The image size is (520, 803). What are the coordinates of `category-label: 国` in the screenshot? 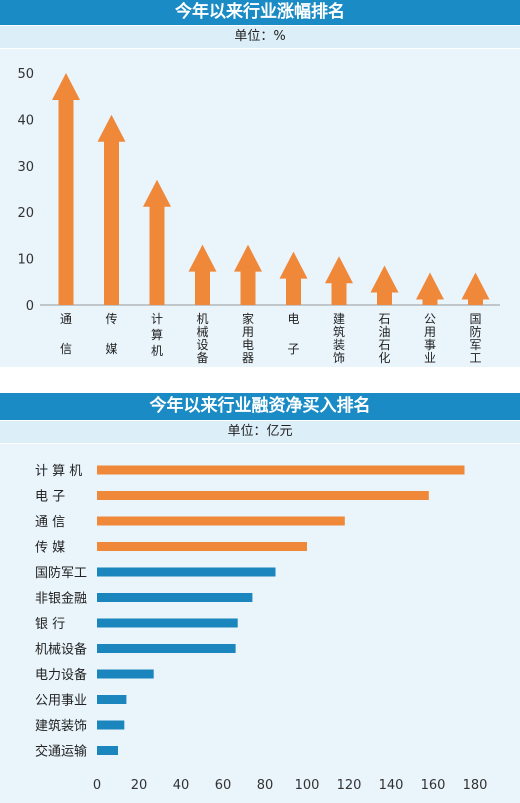 It's located at (475, 319).